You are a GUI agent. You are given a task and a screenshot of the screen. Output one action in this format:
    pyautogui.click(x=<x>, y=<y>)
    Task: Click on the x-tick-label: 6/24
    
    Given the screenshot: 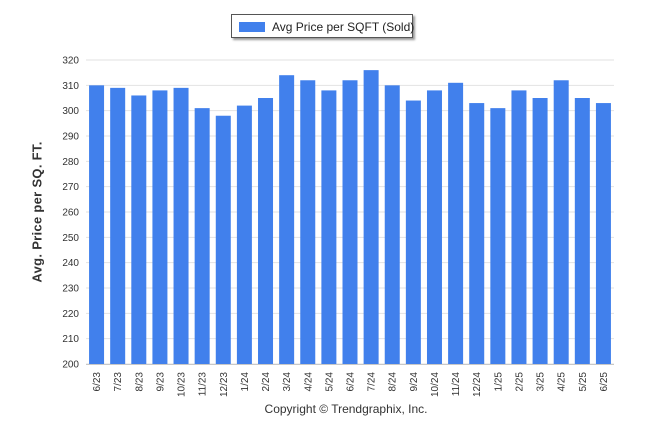 What is the action you would take?
    pyautogui.click(x=351, y=382)
    